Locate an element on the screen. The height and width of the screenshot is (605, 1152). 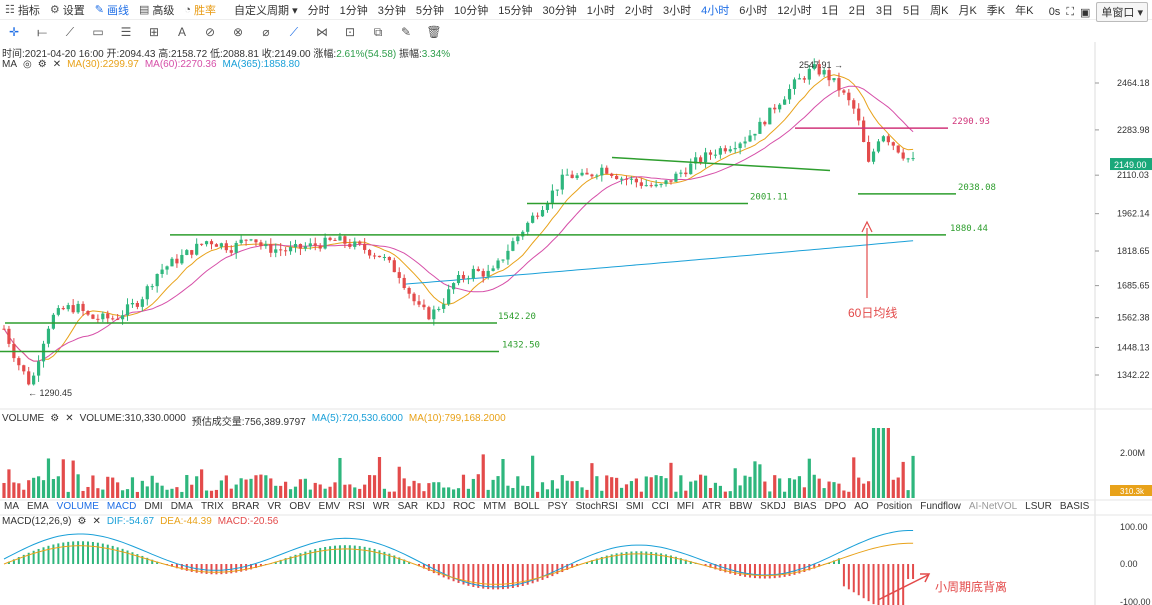
period-18: 月K is located at coordinates (967, 10).